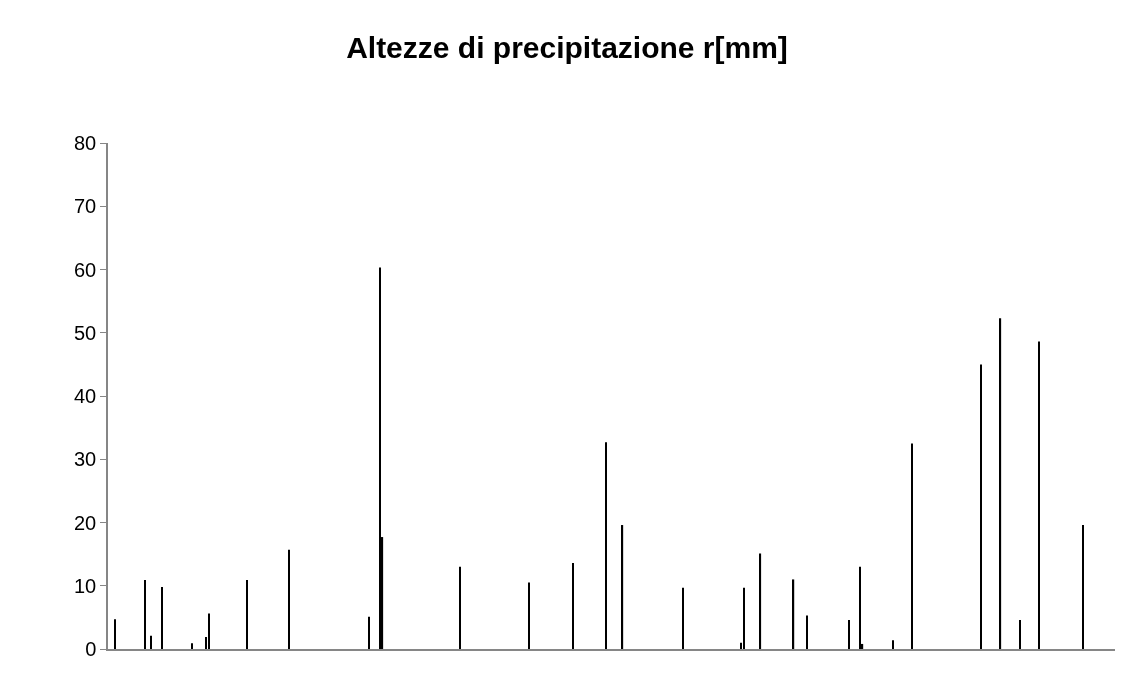  Describe the element at coordinates (85, 585) in the screenshot. I see `y-tick-label: 10` at that location.